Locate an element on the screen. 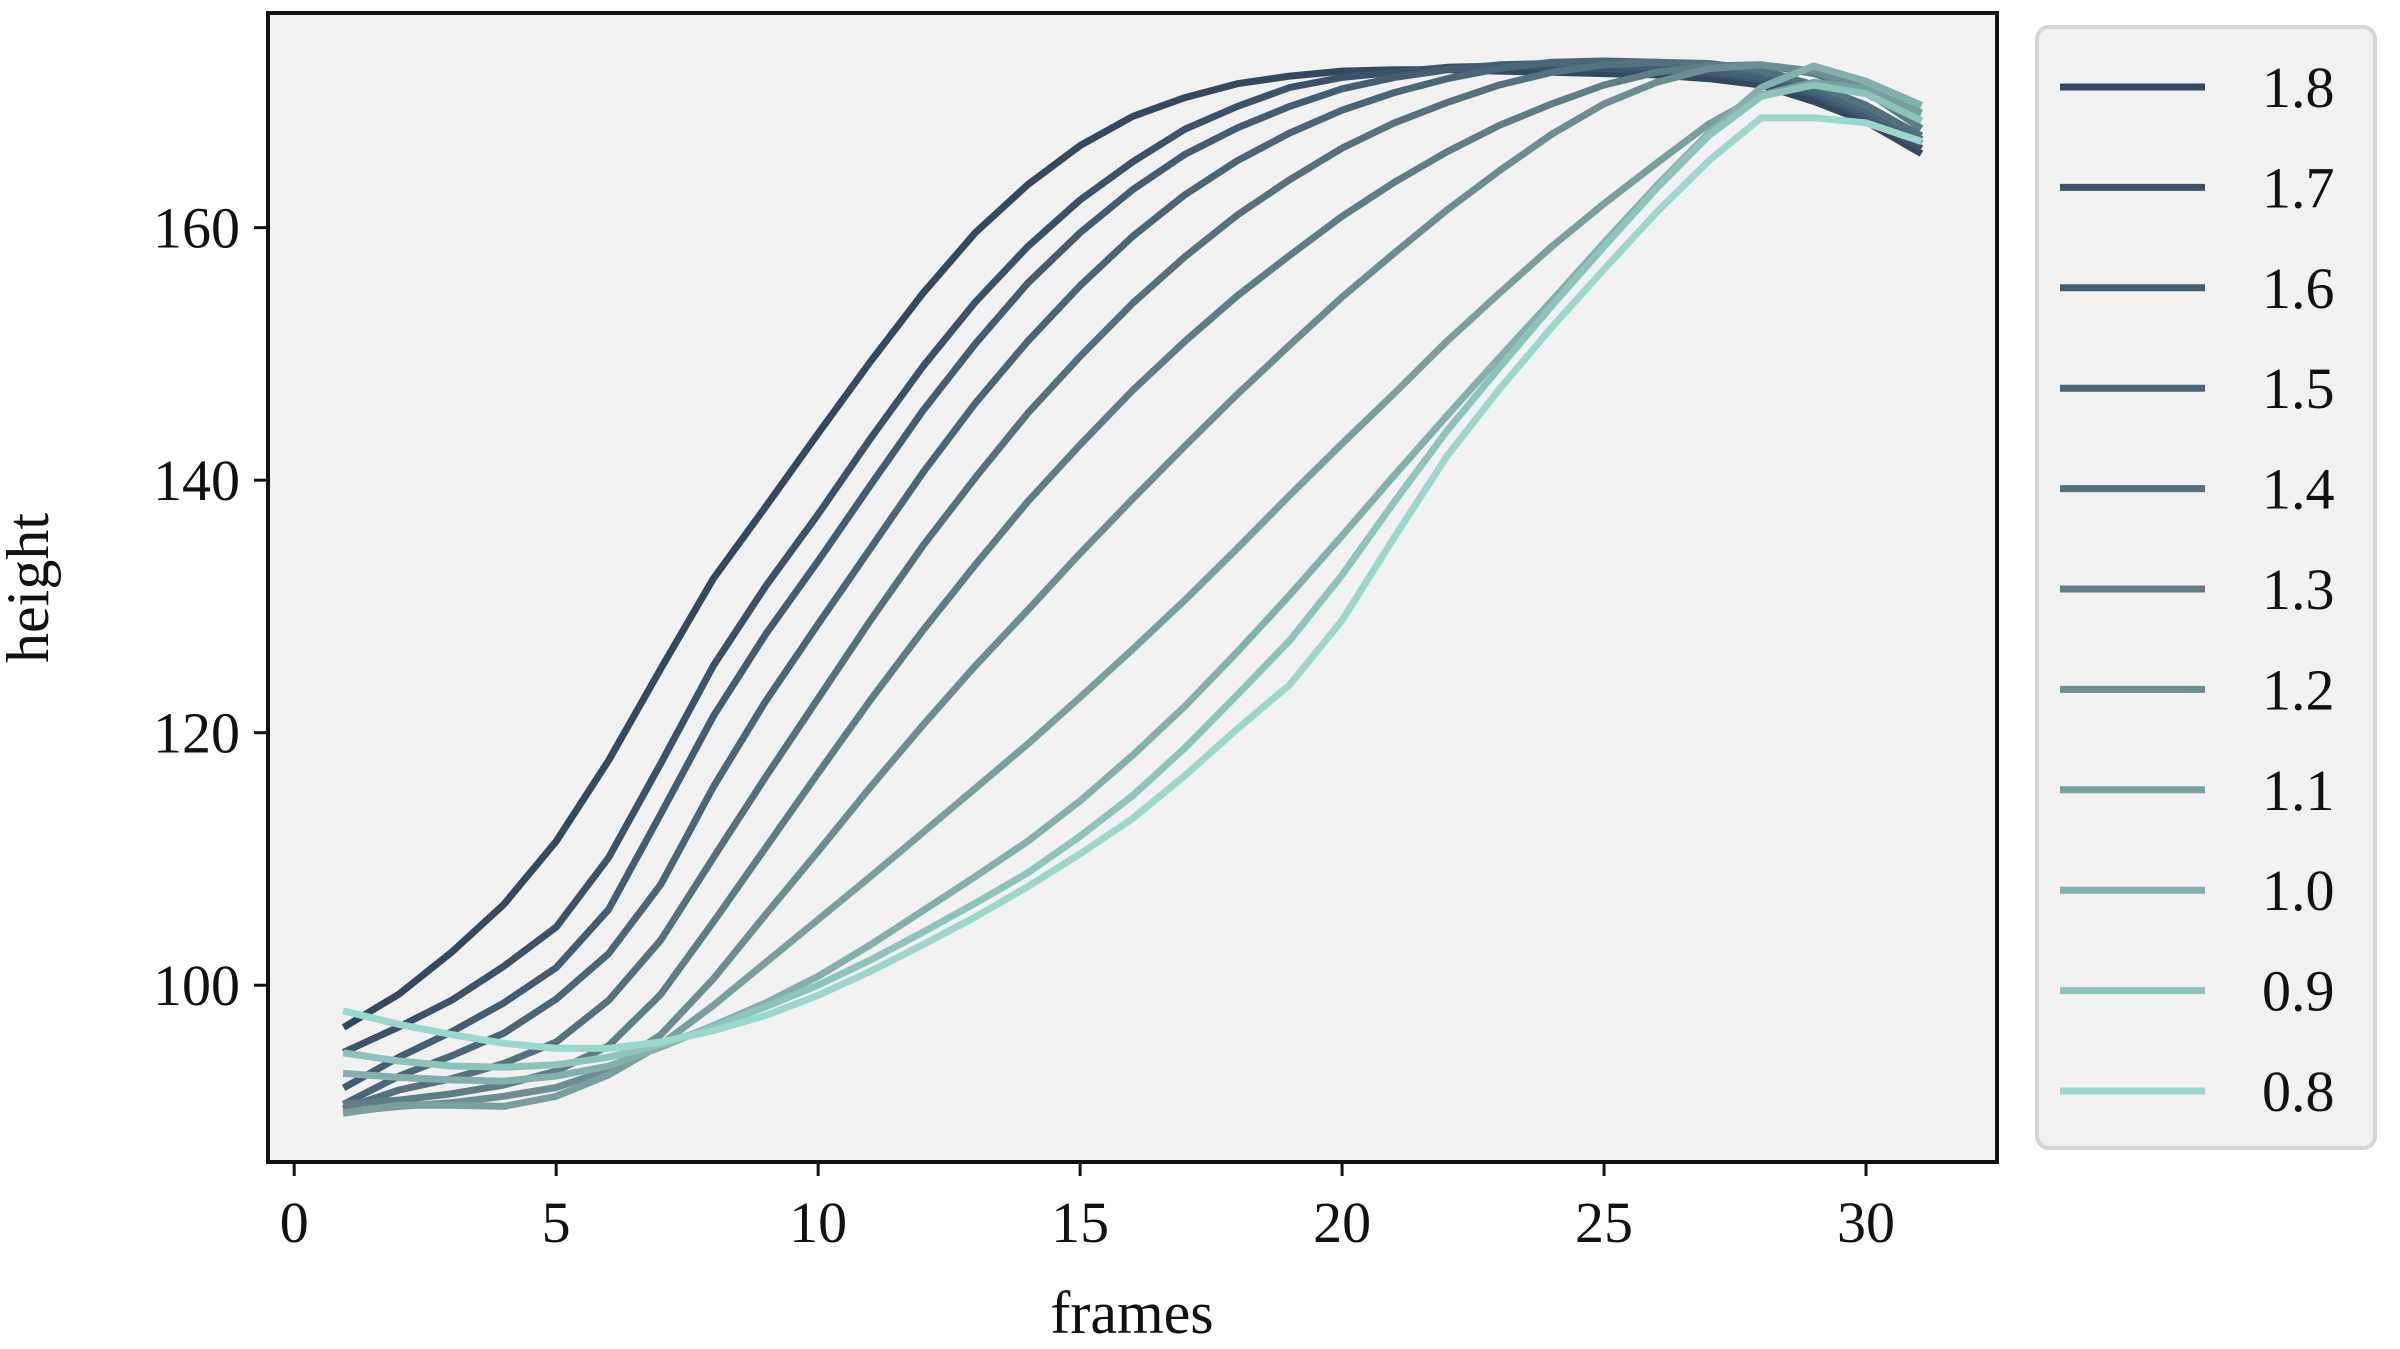 Image resolution: width=2400 pixels, height=1349 pixels. legend: 1.8 1.7 1.6 1.5 1.4 1.3 1.2 1.1 1.0 0.9 0.8 is located at coordinates (2206, 587).